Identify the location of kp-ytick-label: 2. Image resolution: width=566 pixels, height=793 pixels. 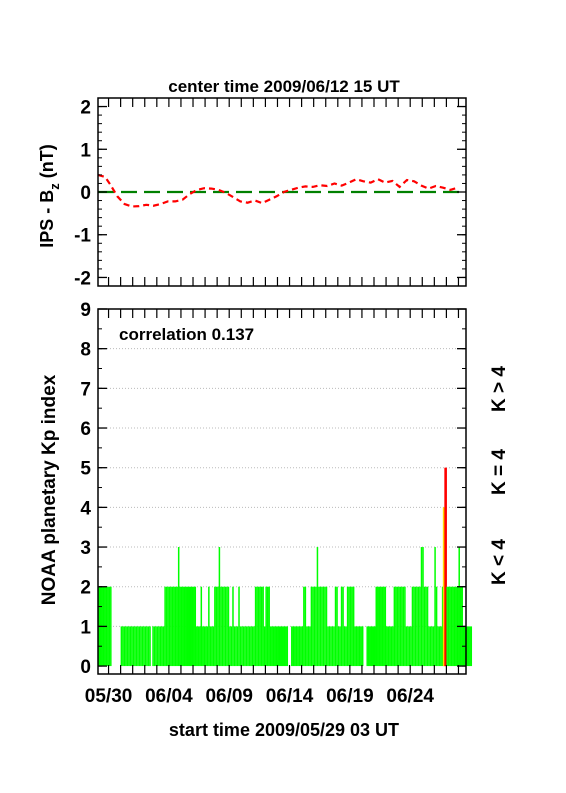
(85, 588).